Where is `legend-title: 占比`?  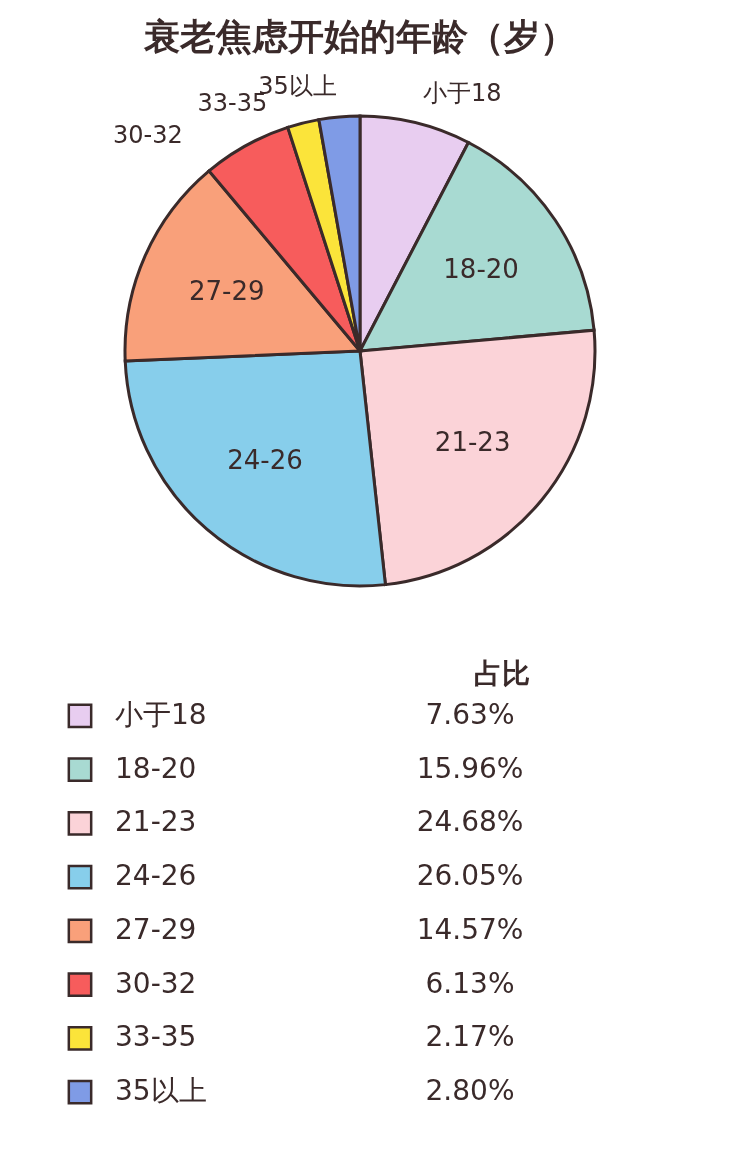 legend-title: 占比 is located at coordinates (502, 673).